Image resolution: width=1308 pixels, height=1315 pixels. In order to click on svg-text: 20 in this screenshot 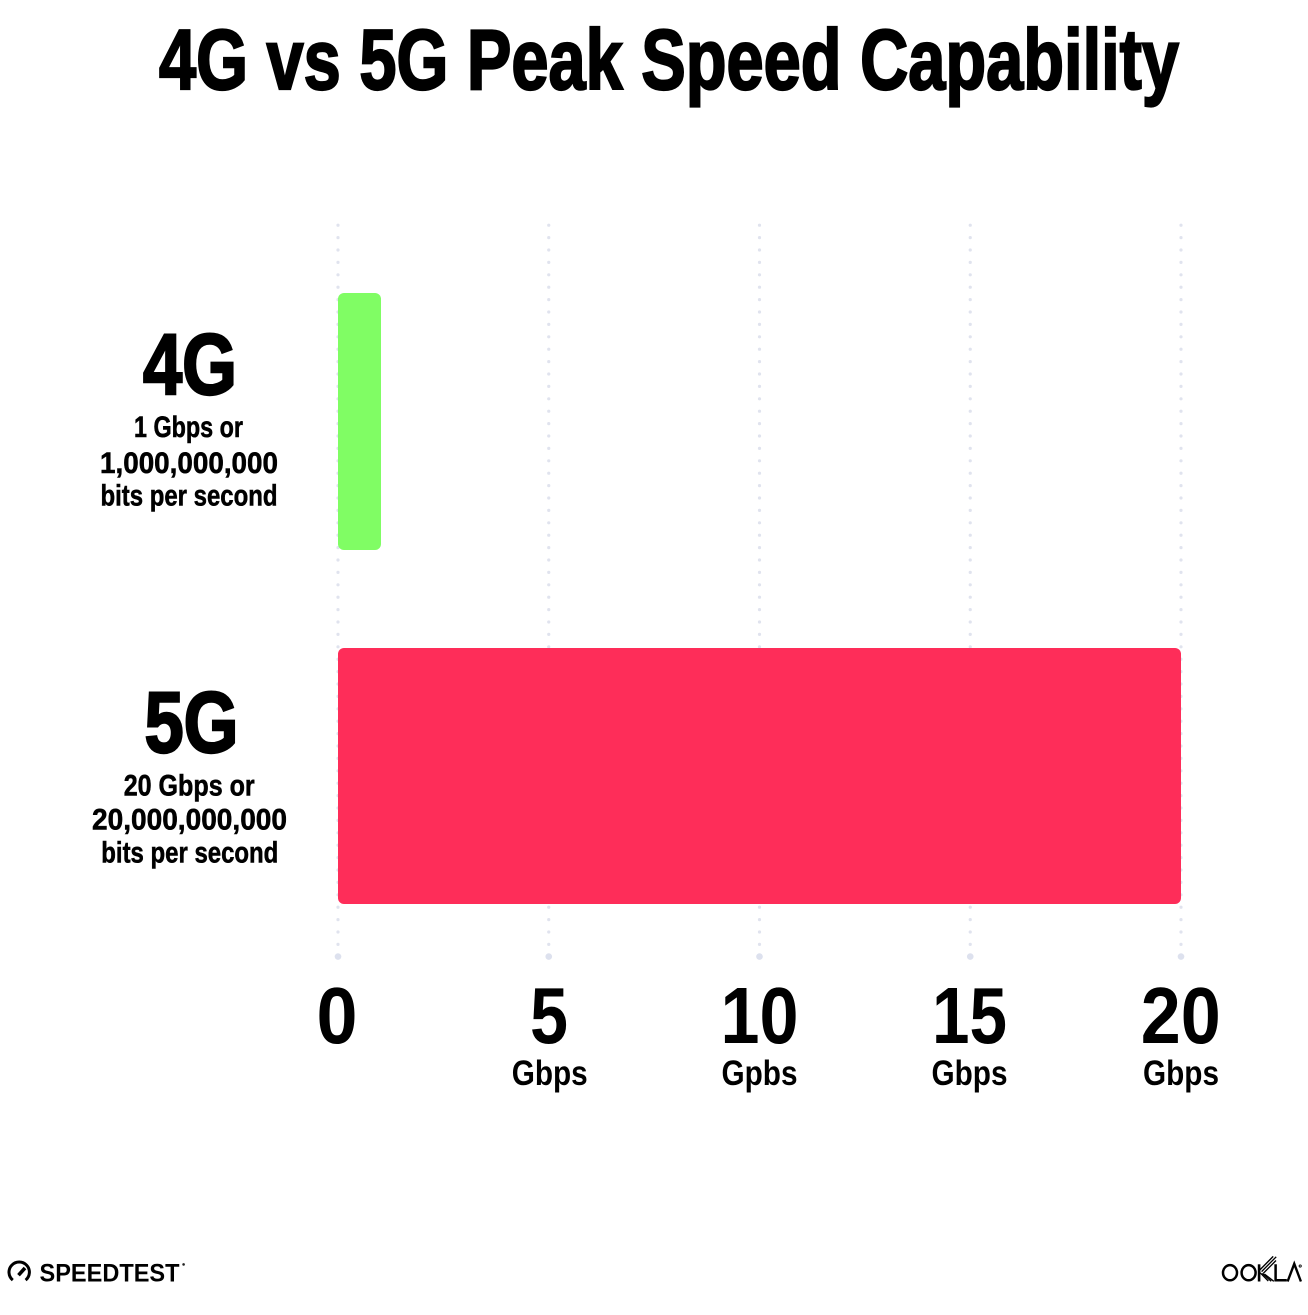, I will do `click(1181, 1015)`.